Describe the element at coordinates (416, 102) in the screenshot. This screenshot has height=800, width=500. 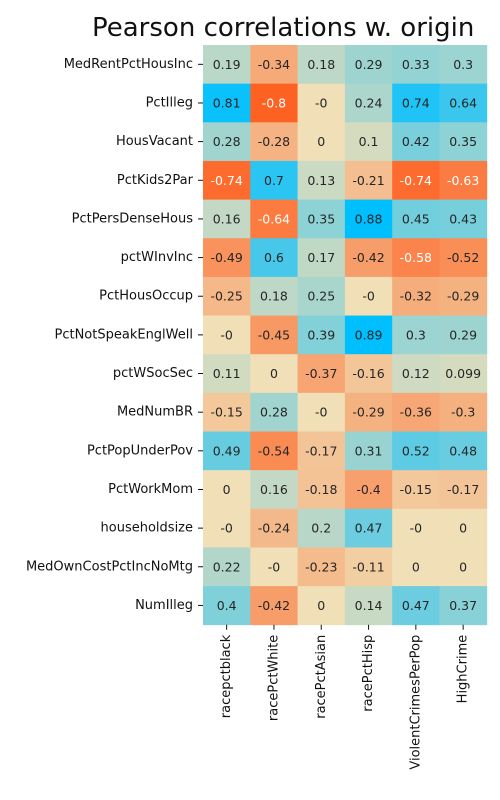
I see `cell-value-label: 0.74` at that location.